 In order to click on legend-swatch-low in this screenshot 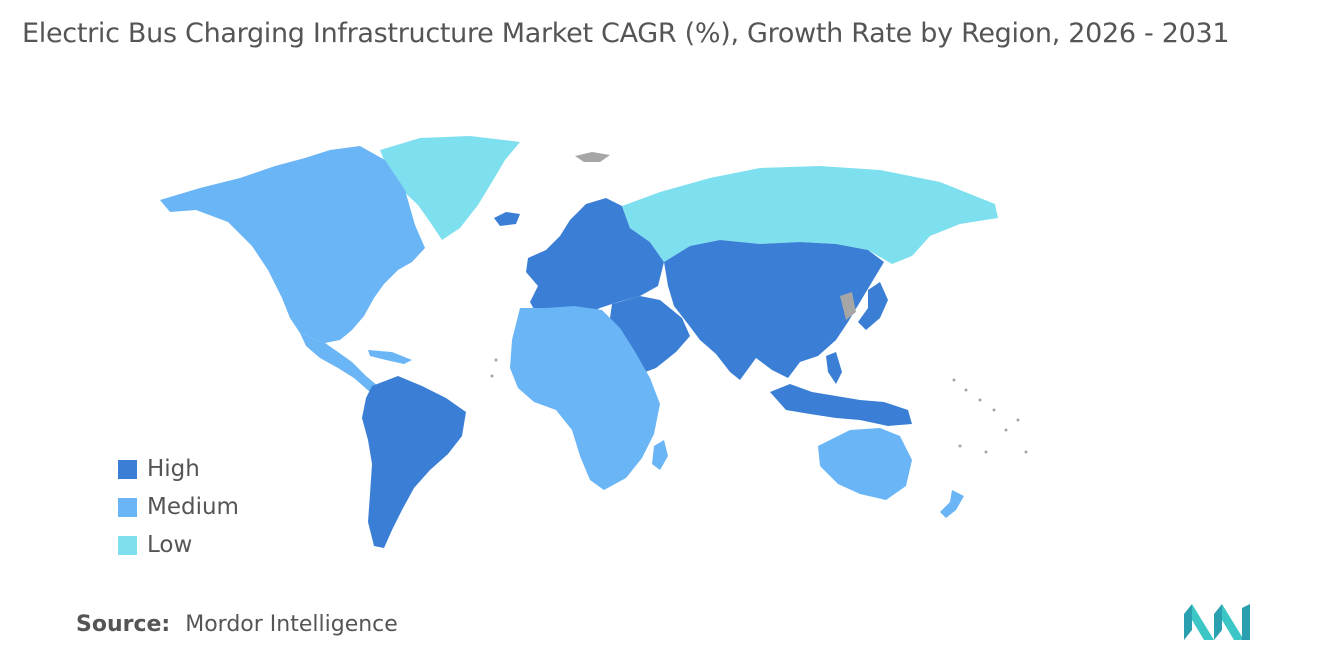, I will do `click(127, 545)`.